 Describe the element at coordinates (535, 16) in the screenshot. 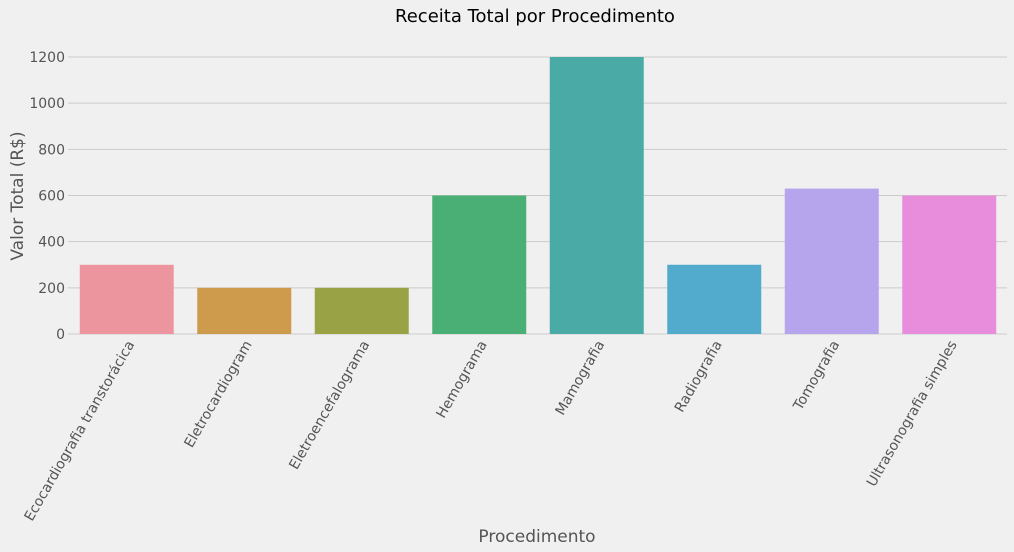

I see `chart-title: Receita Total por Procedimento` at that location.